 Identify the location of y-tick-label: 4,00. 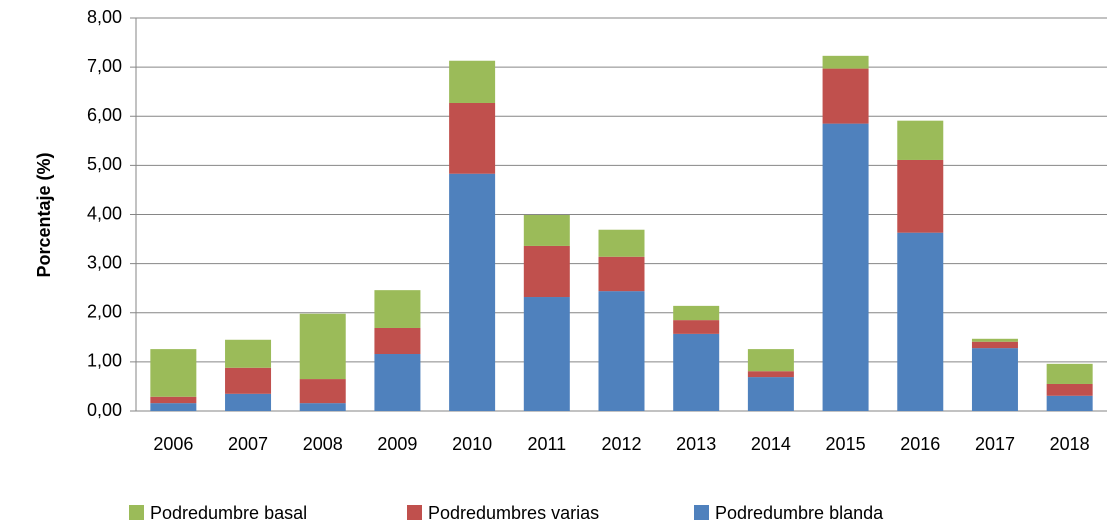
(104, 213).